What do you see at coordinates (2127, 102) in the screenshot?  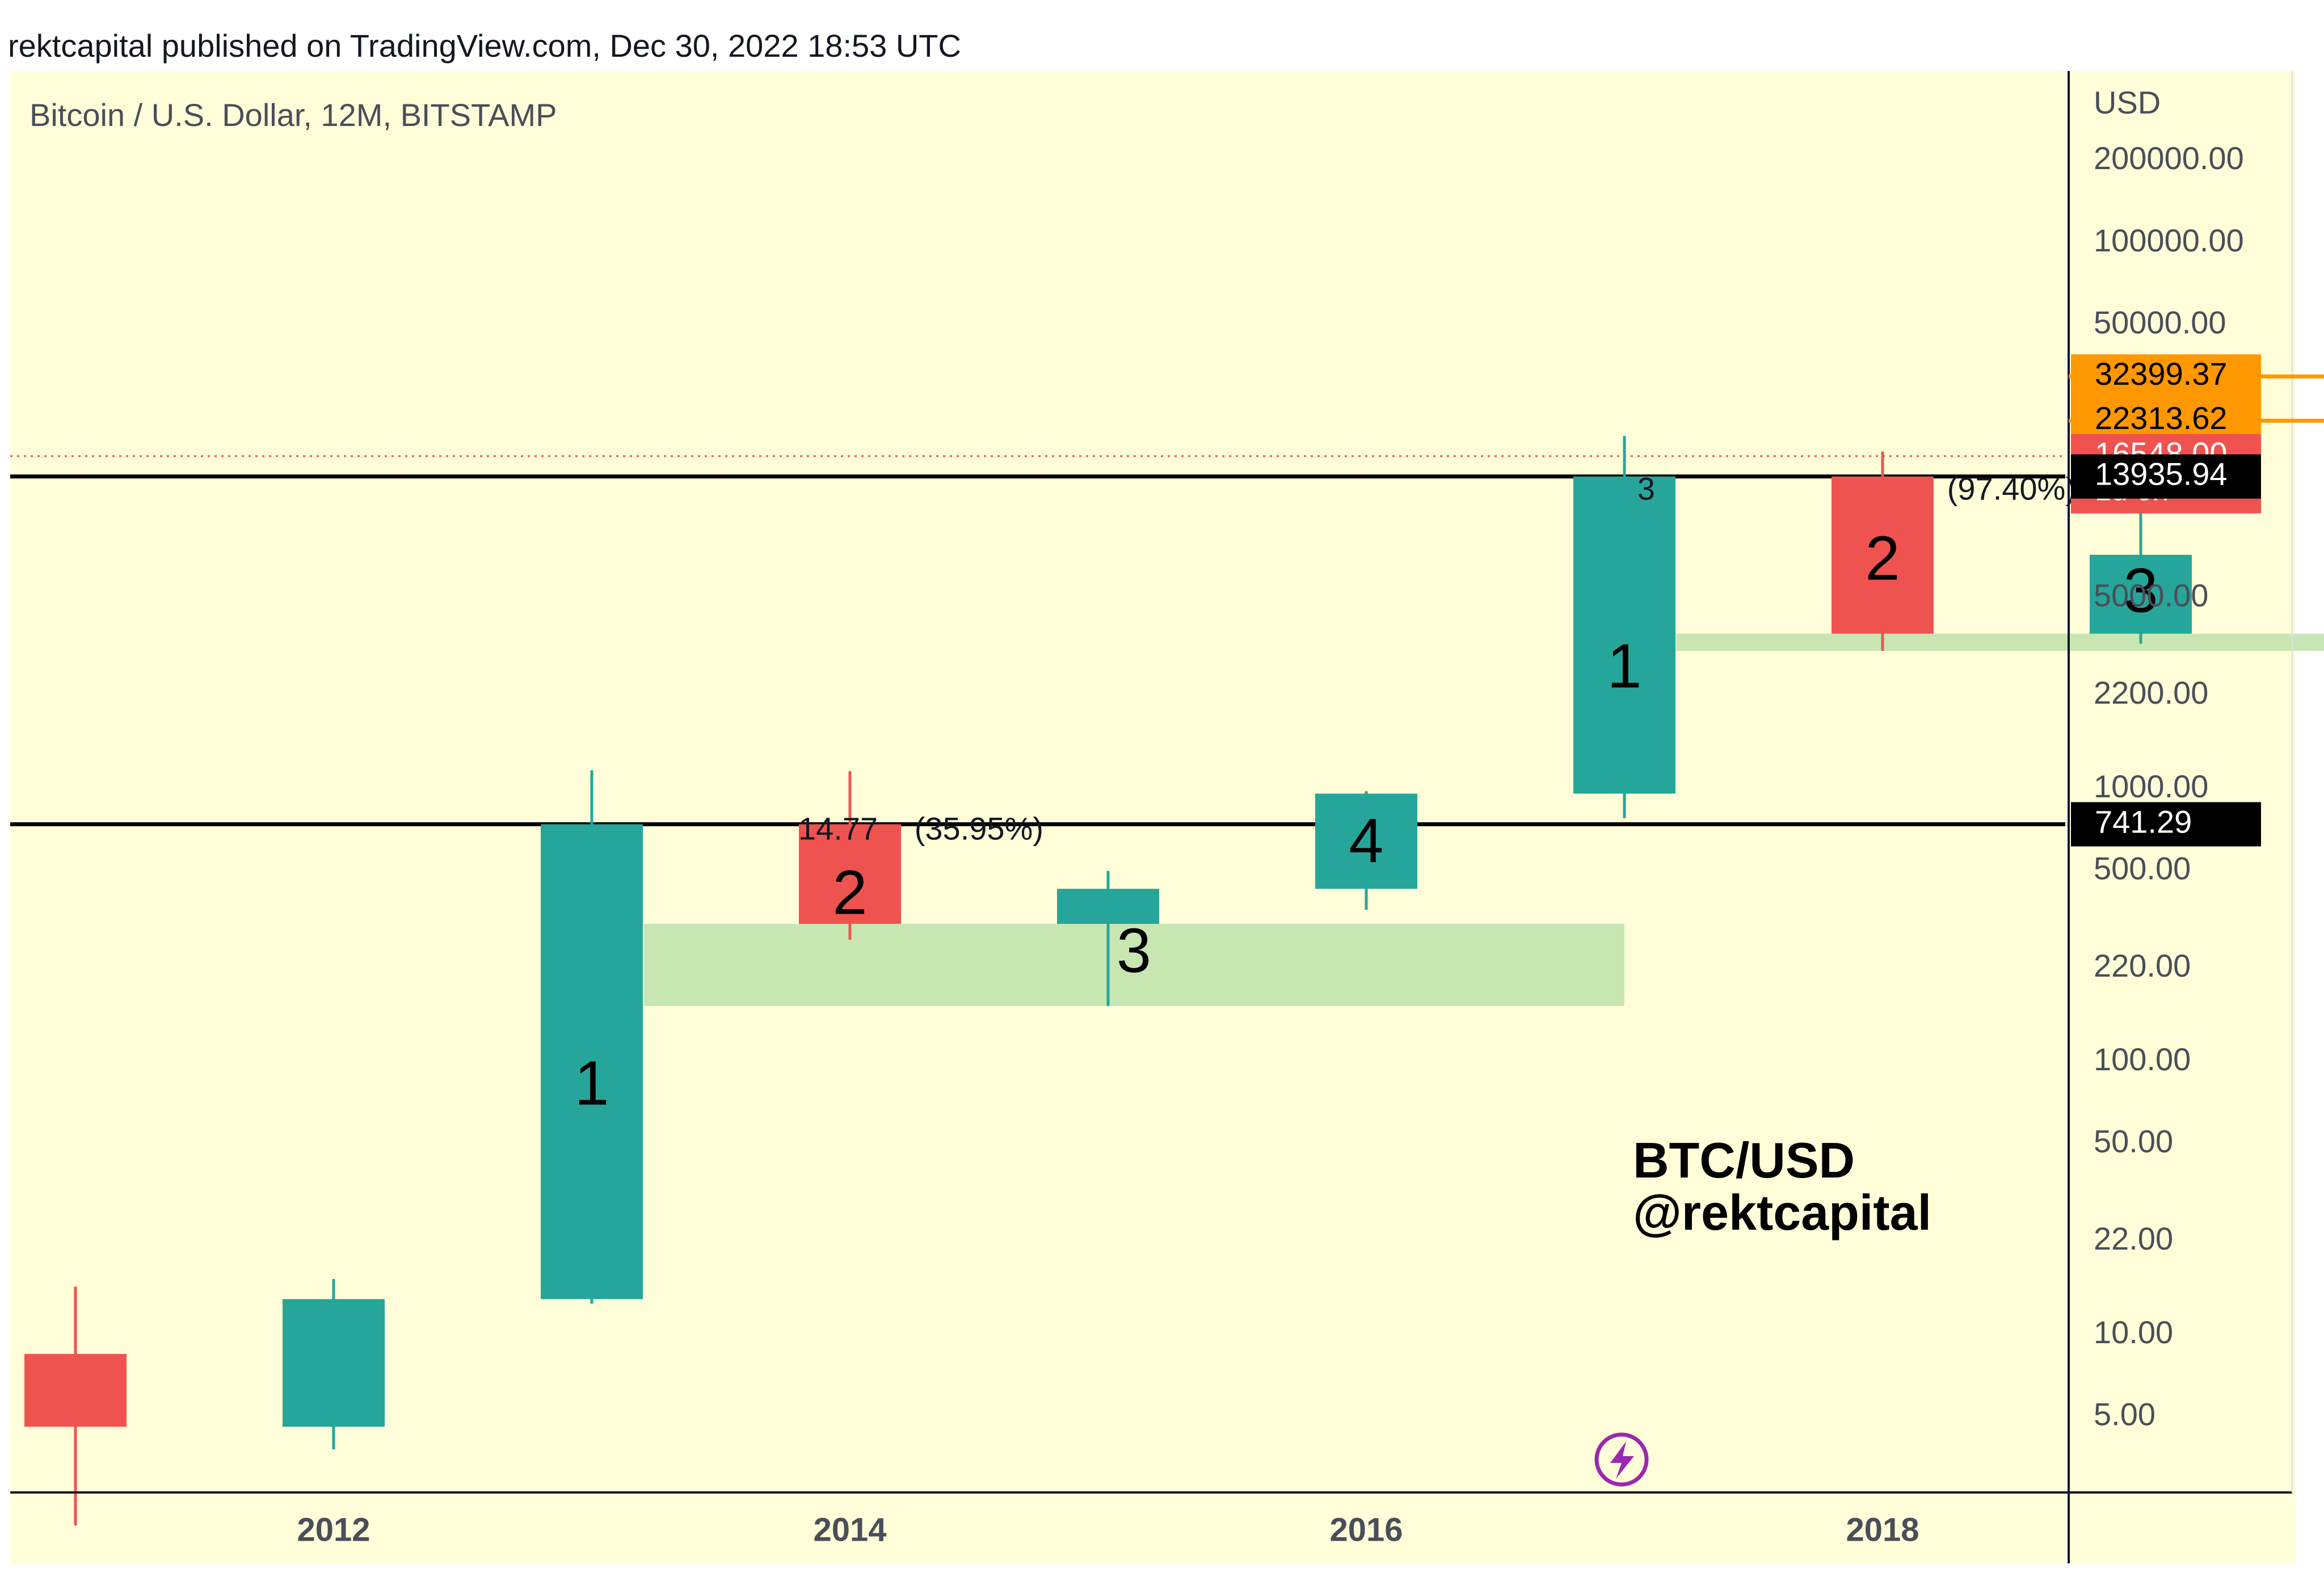 I see `y-axis-unit: USD` at bounding box center [2127, 102].